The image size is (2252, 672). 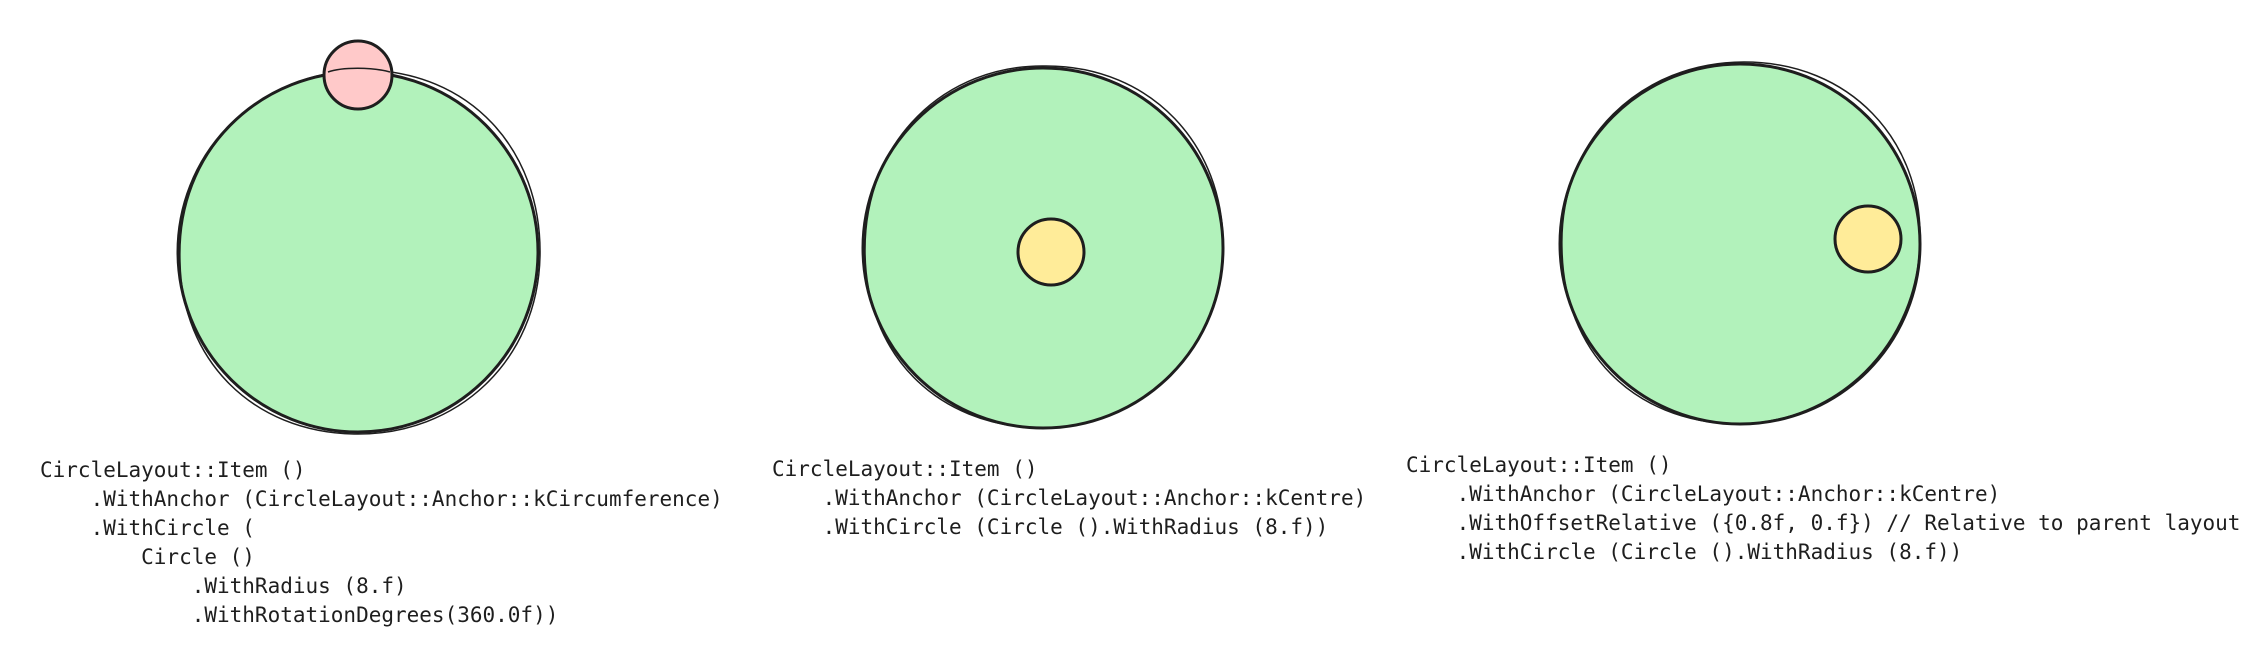 I want to click on parent-circle, so click(x=358, y=252).